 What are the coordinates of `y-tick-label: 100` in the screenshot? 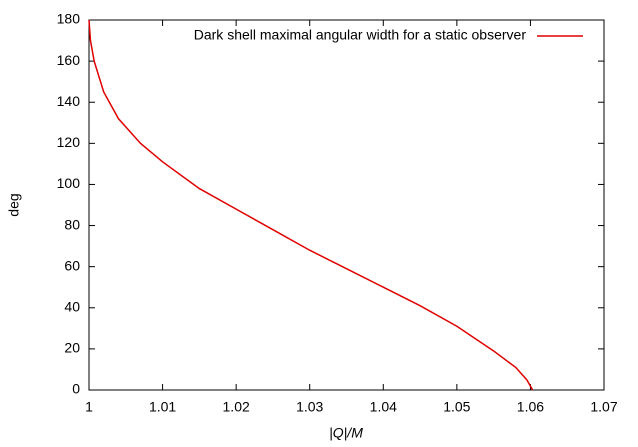 It's located at (69, 183).